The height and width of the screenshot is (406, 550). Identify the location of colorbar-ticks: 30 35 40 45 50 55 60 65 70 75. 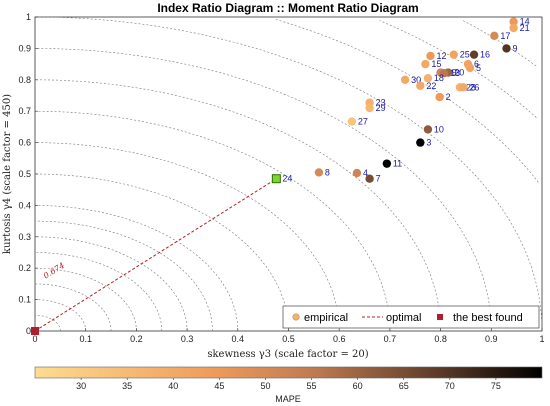
(288, 384).